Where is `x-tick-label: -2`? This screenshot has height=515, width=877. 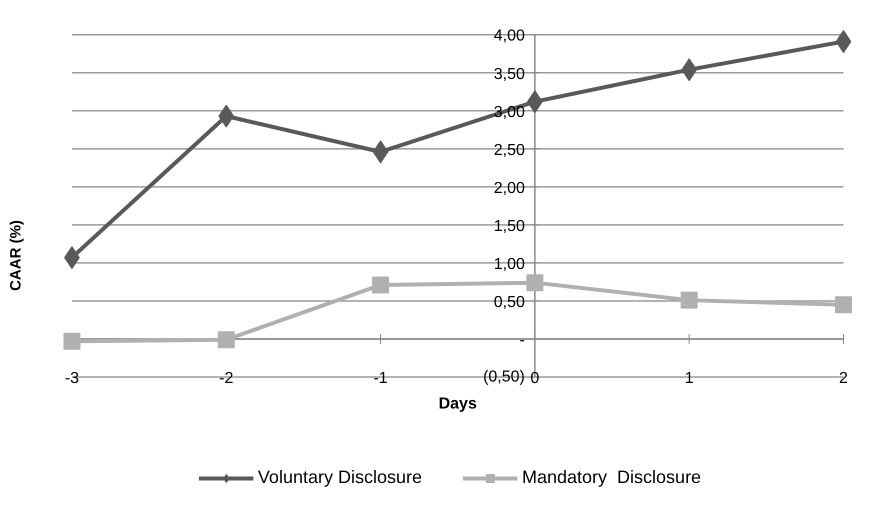 x-tick-label: -2 is located at coordinates (226, 379).